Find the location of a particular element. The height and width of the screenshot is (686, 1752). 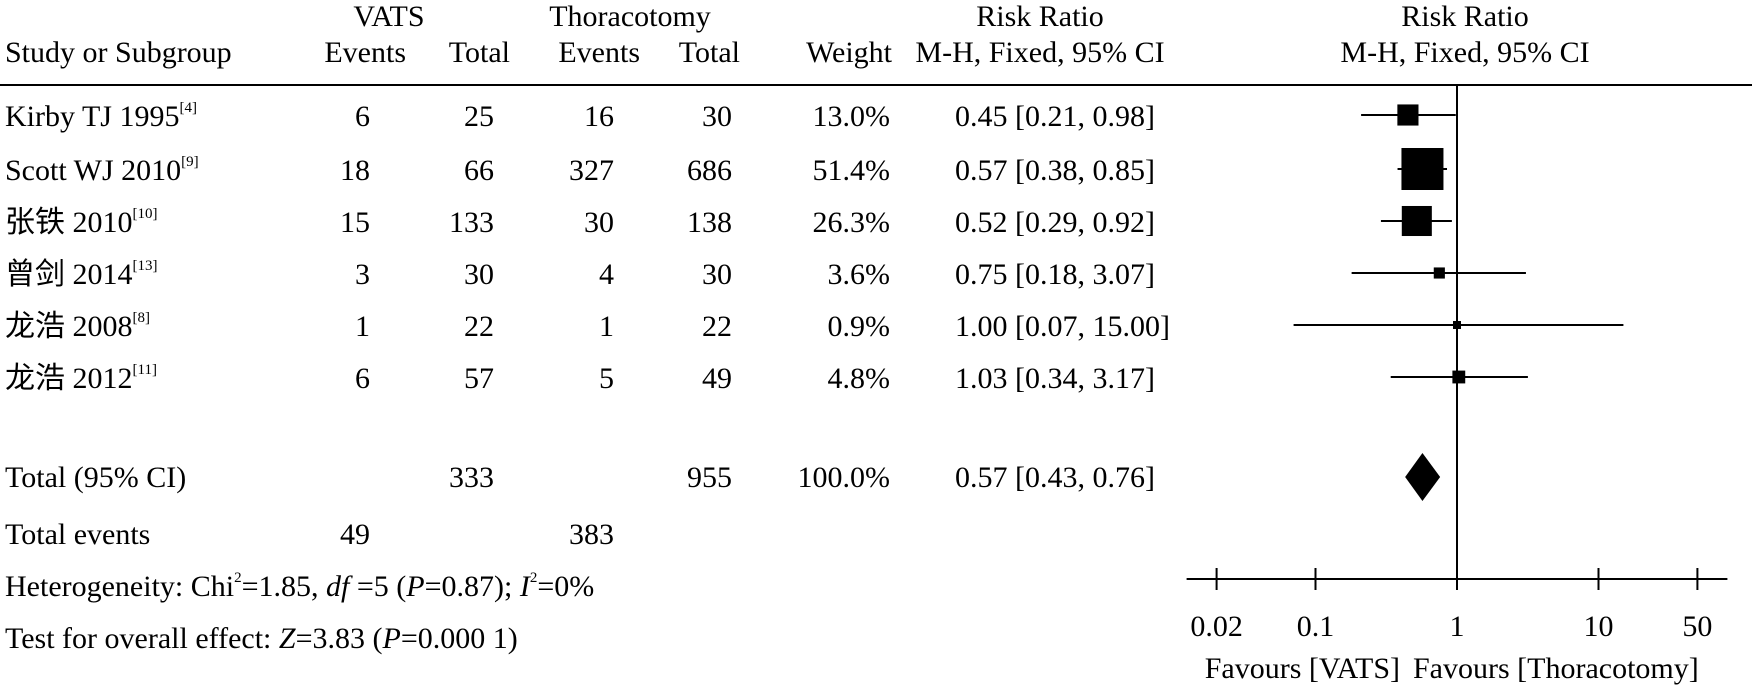

thor-events-header: Events is located at coordinates (599, 52).